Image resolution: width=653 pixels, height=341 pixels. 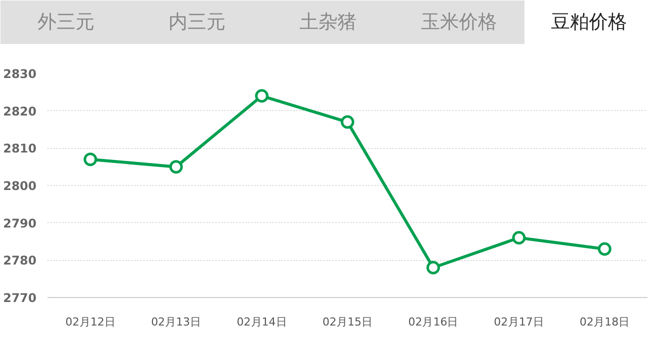 What do you see at coordinates (66, 22) in the screenshot?
I see `text: 外三元` at bounding box center [66, 22].